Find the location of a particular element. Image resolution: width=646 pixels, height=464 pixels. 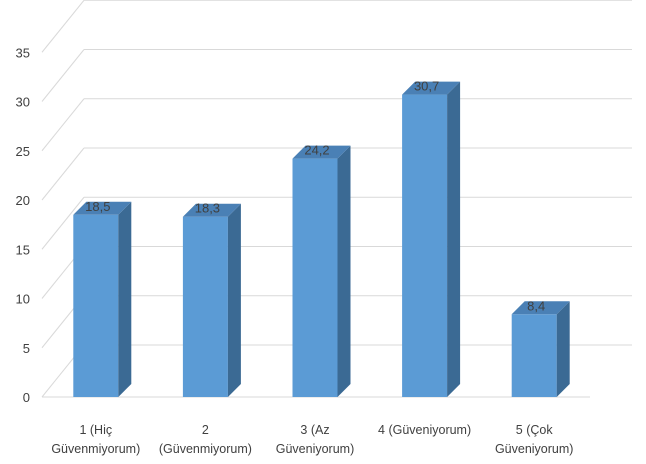

x-category-label-line: 3 (Az is located at coordinates (314, 430).